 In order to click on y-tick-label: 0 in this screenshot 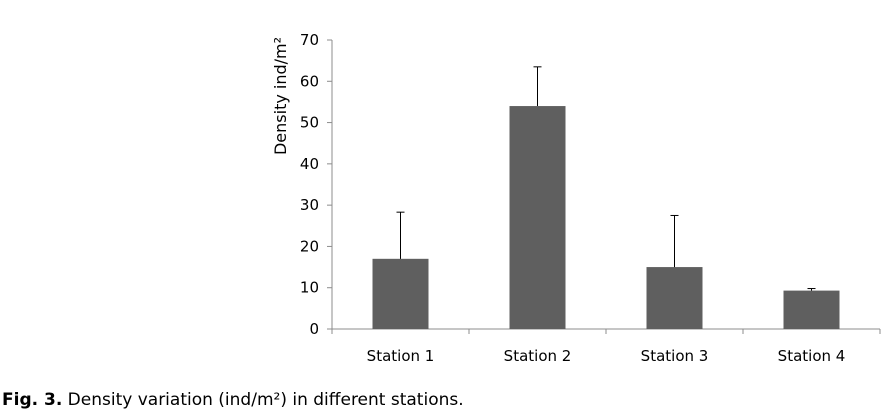, I will do `click(314, 329)`.